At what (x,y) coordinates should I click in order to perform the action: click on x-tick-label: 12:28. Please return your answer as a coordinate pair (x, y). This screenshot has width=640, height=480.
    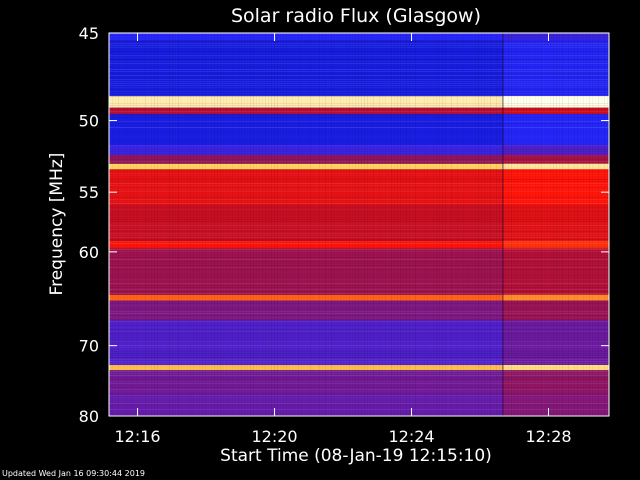
    Looking at the image, I should click on (548, 436).